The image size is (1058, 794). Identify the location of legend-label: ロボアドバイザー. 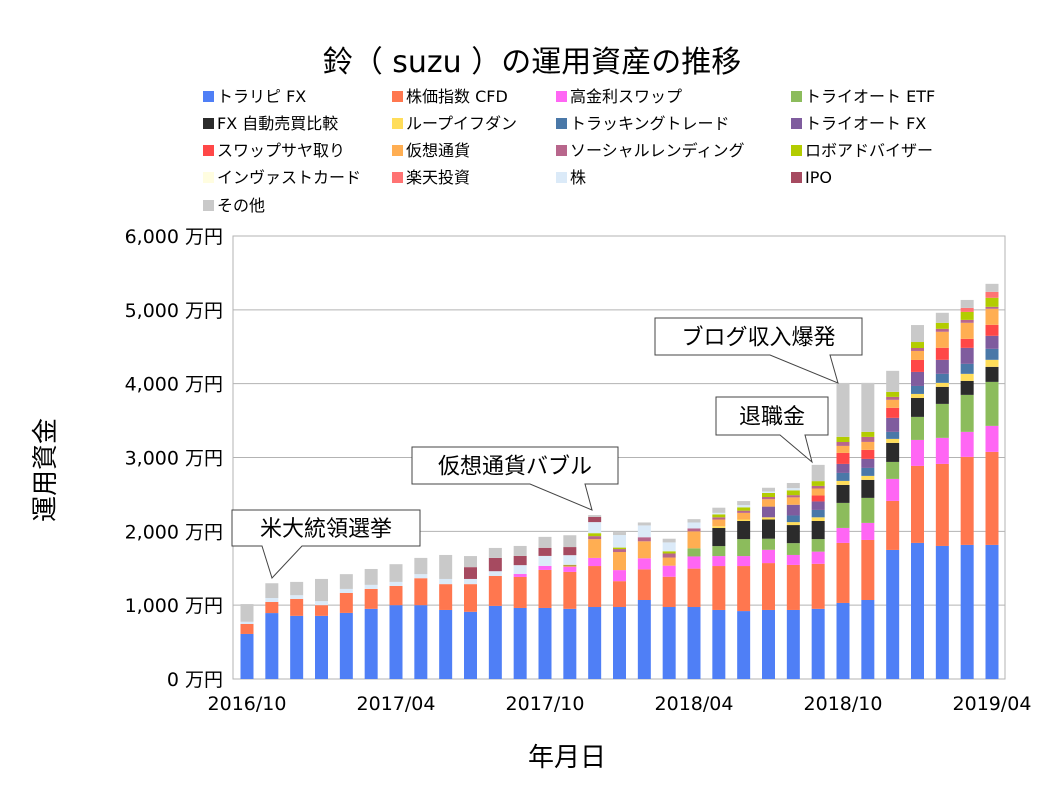
(869, 150).